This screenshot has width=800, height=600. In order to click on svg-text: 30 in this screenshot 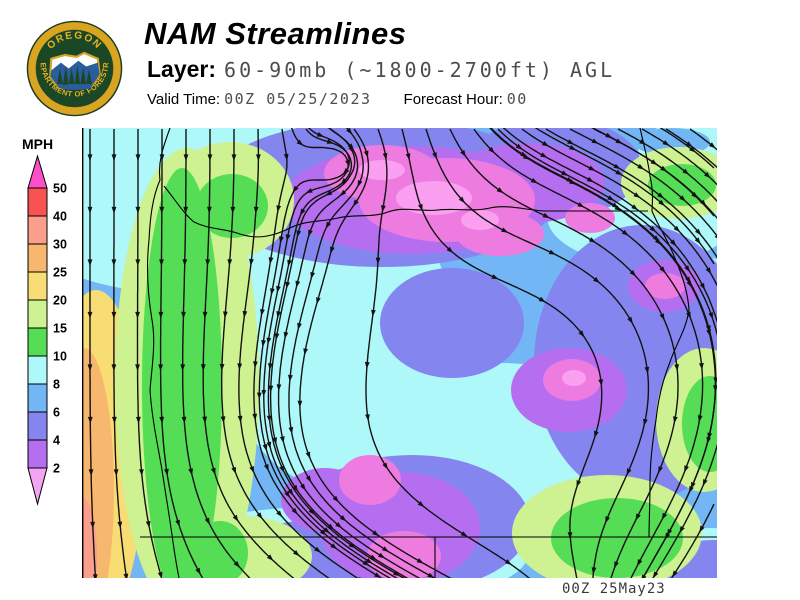, I will do `click(60, 245)`.